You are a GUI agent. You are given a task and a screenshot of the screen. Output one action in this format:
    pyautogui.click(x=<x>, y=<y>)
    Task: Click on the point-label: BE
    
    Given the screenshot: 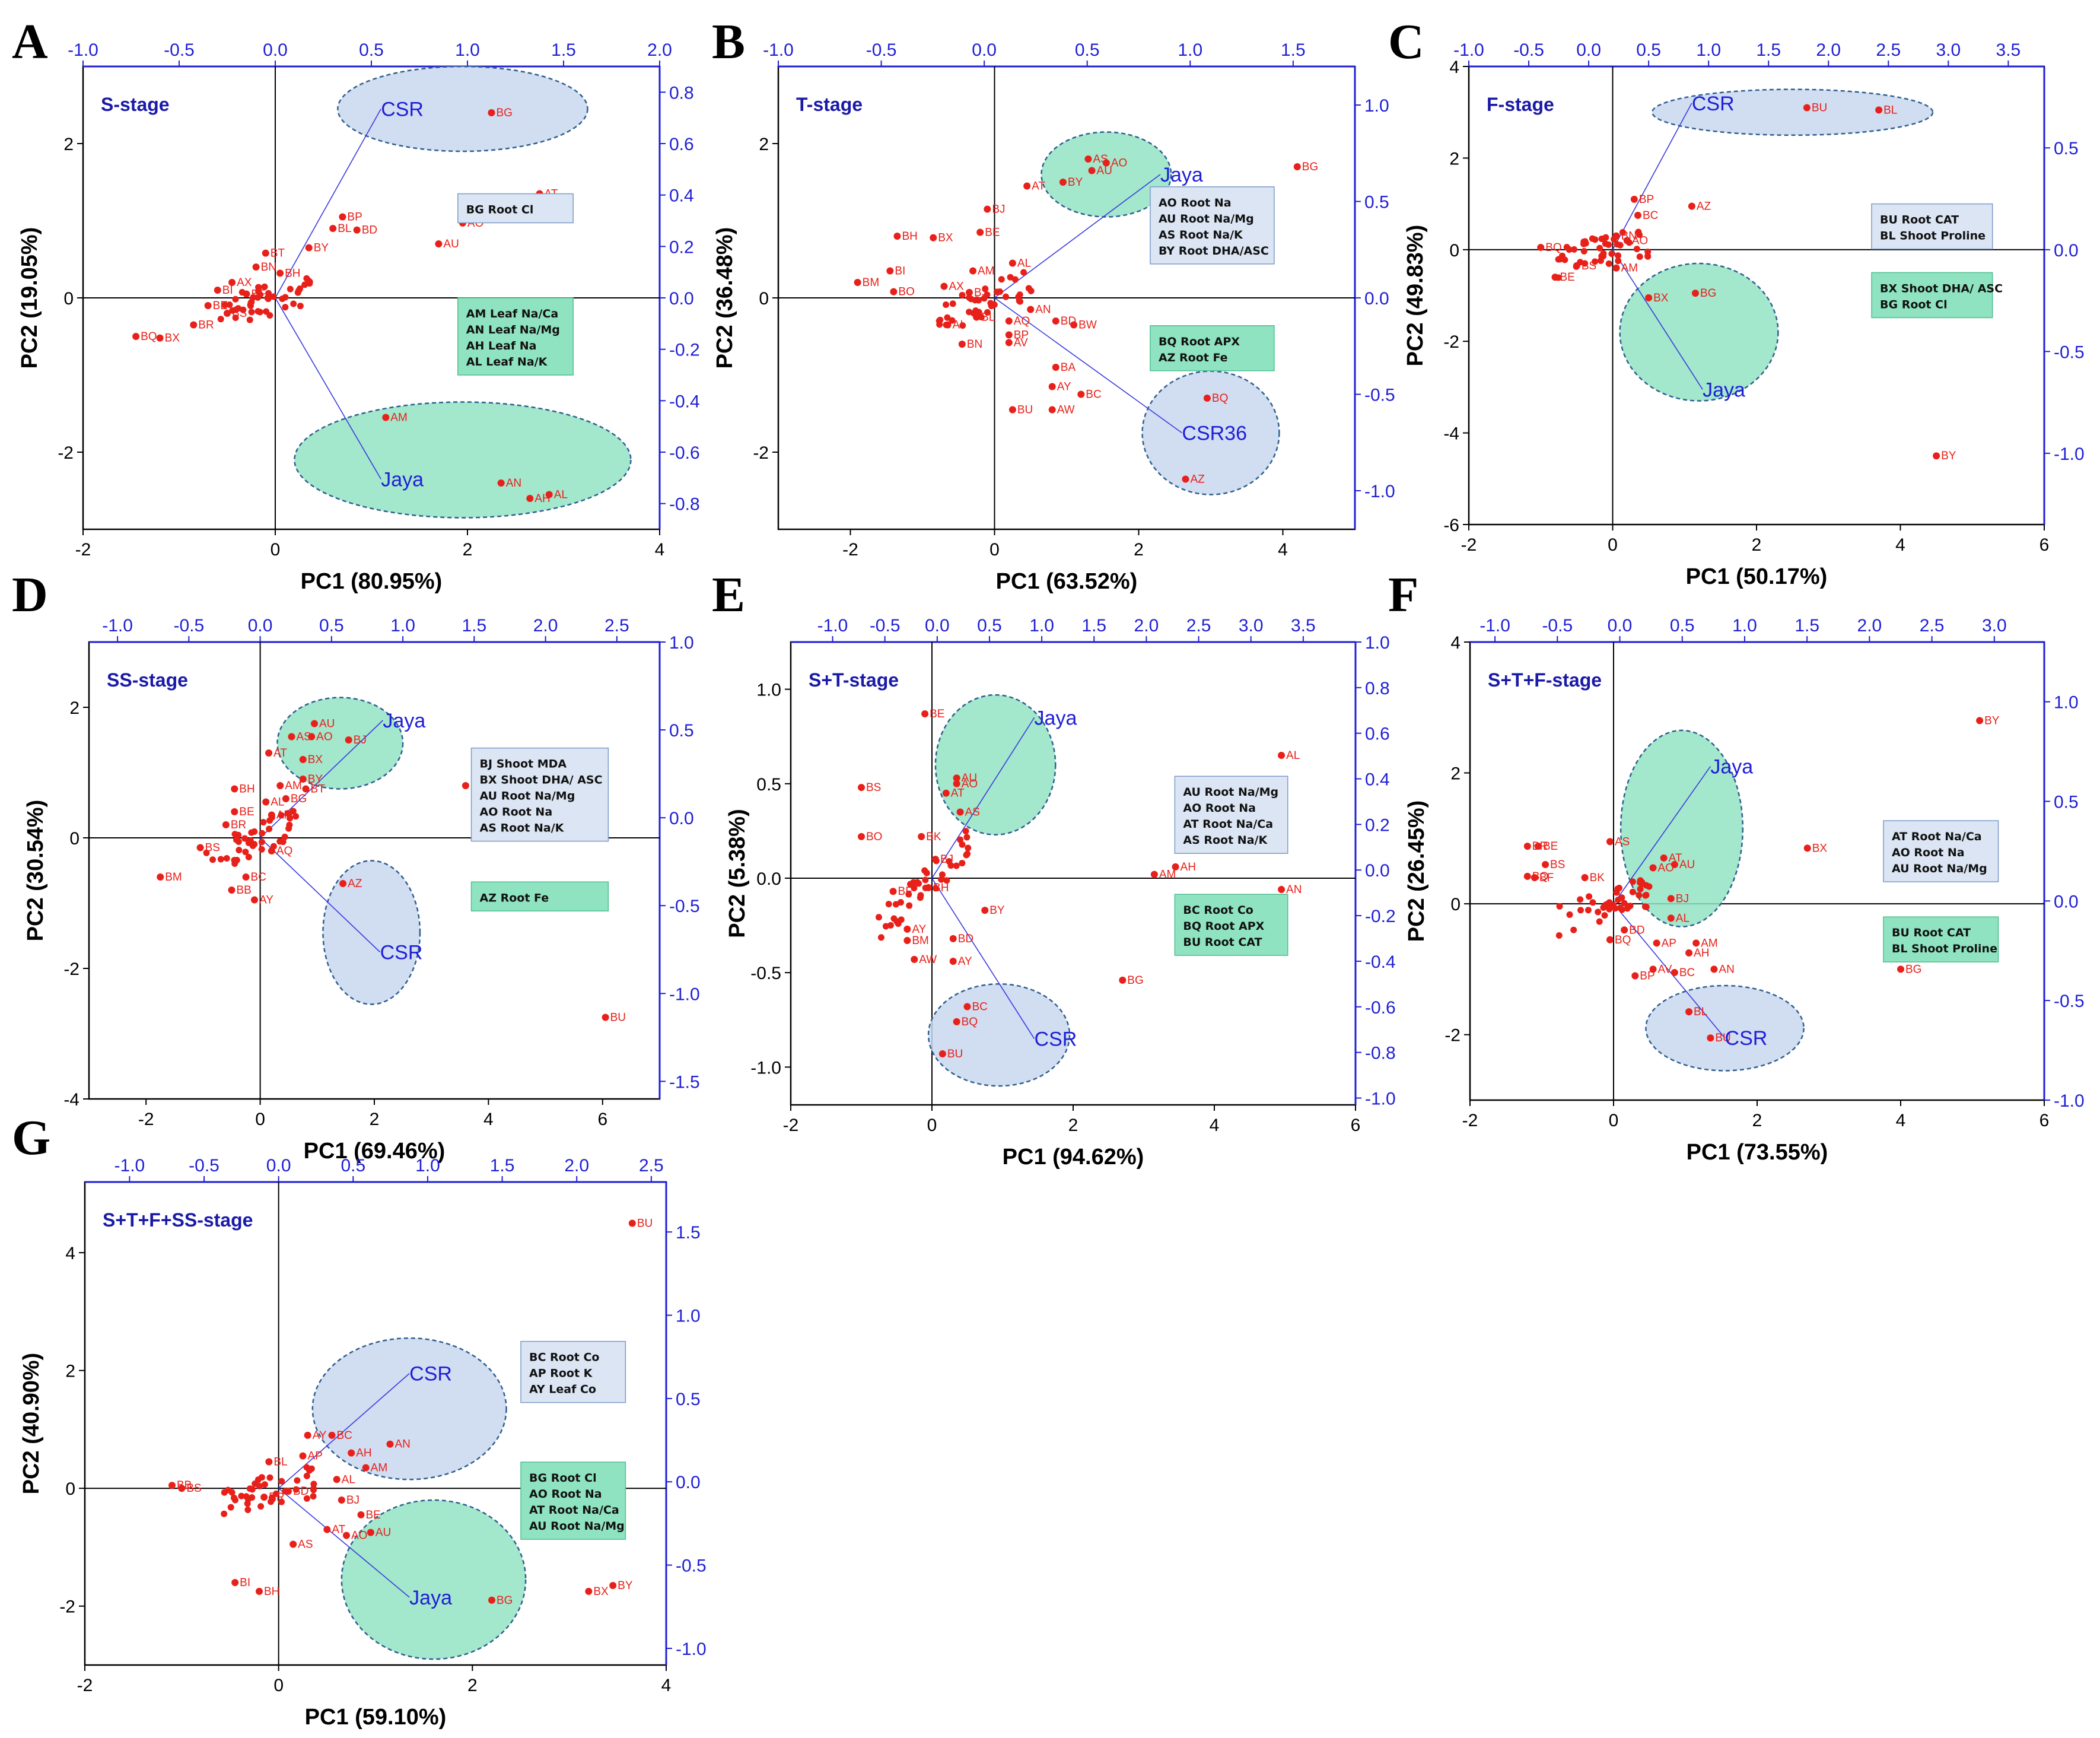 What is the action you would take?
    pyautogui.click(x=937, y=714)
    